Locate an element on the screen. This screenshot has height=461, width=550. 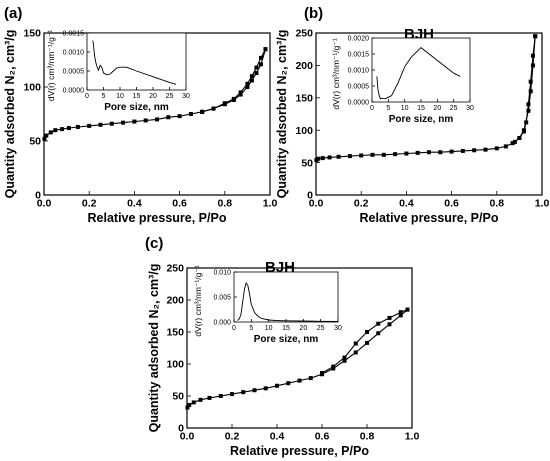
inset-x-tick-label: 5 is located at coordinates (104, 96).